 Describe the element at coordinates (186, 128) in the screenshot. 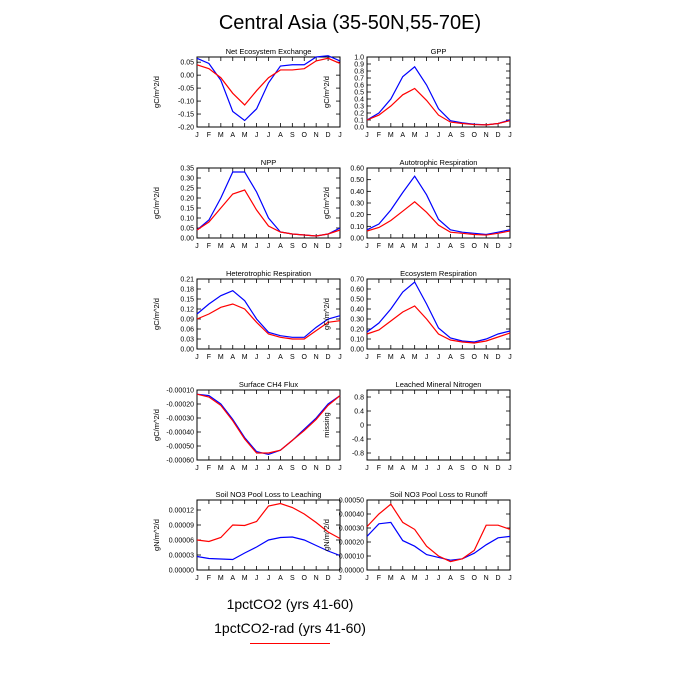

I see `y-tick-label: -0.20` at that location.